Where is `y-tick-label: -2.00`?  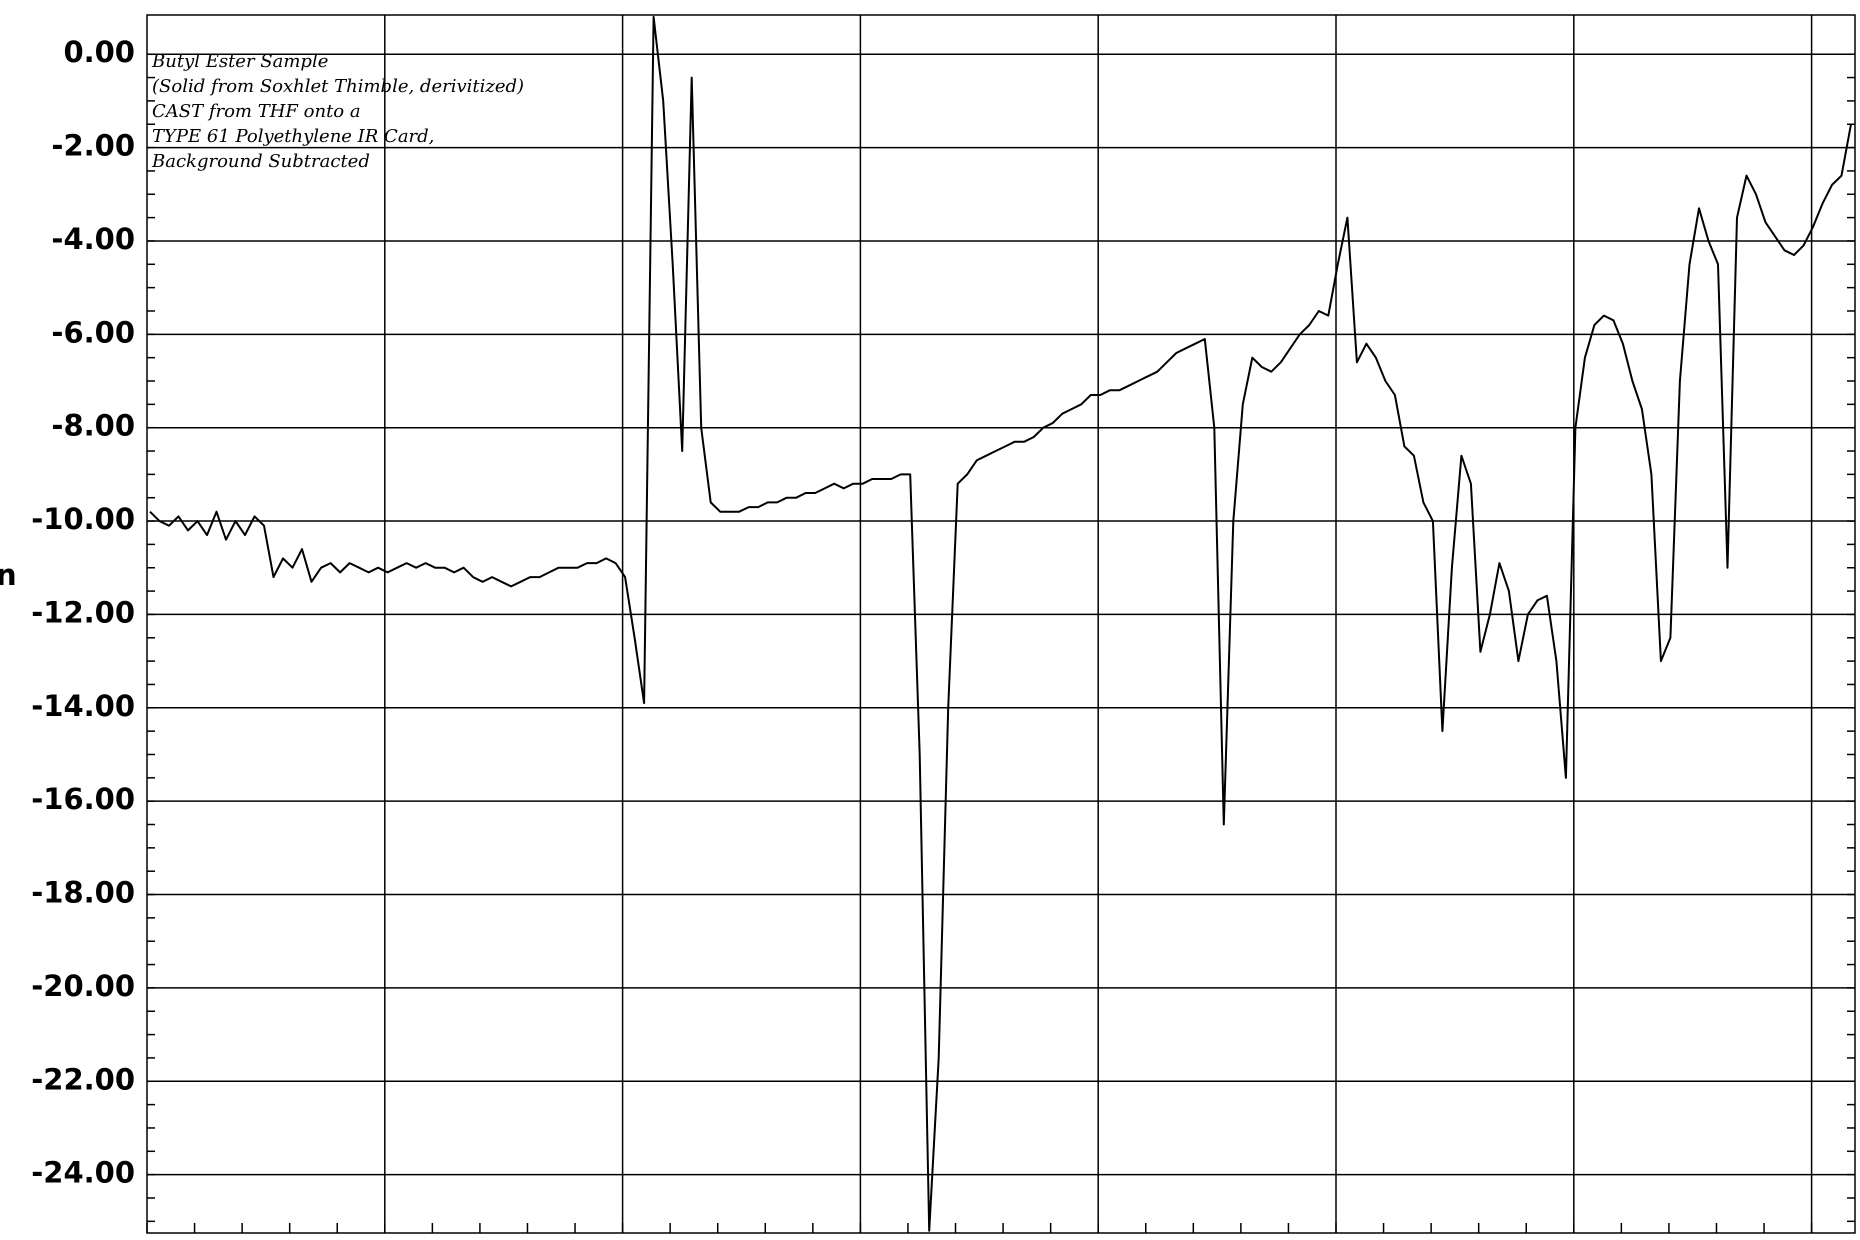
y-tick-label: -2.00 is located at coordinates (93, 146).